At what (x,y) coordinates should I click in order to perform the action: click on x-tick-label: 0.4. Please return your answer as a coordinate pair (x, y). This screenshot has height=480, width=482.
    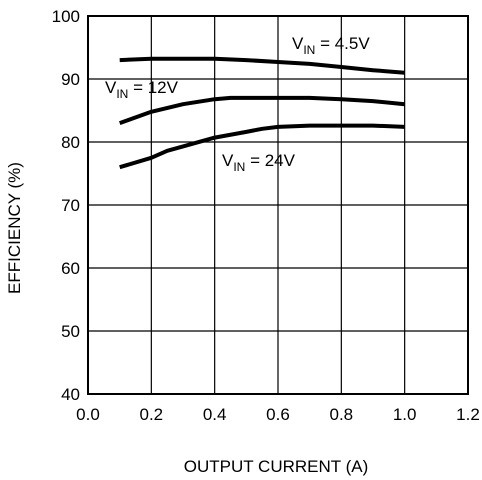
    Looking at the image, I should click on (215, 414).